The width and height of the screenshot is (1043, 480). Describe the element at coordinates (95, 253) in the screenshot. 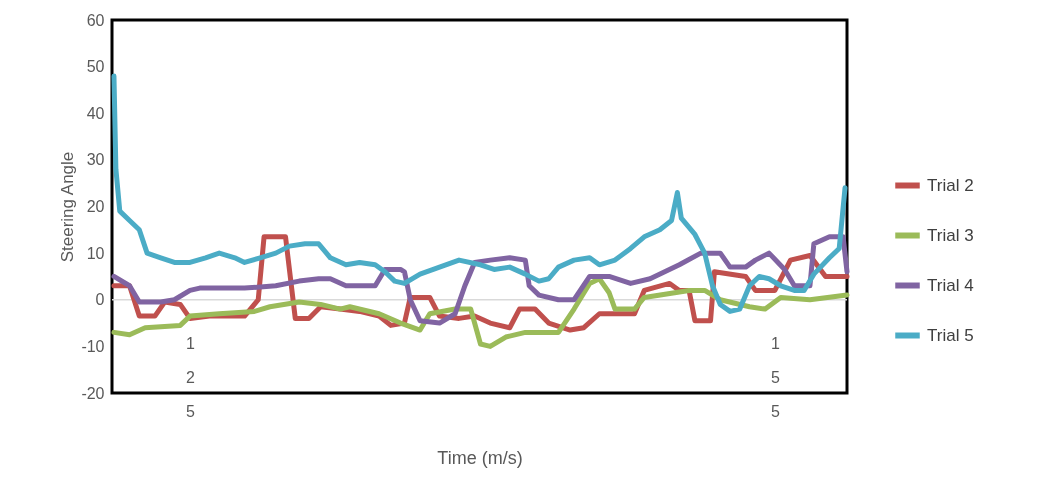

I see `y-tick-label: 10` at that location.